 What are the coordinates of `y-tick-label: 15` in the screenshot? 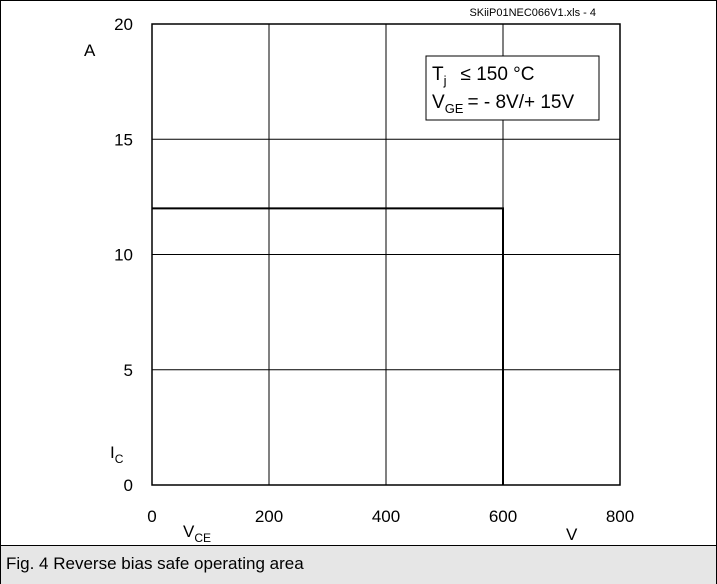 It's located at (123, 139).